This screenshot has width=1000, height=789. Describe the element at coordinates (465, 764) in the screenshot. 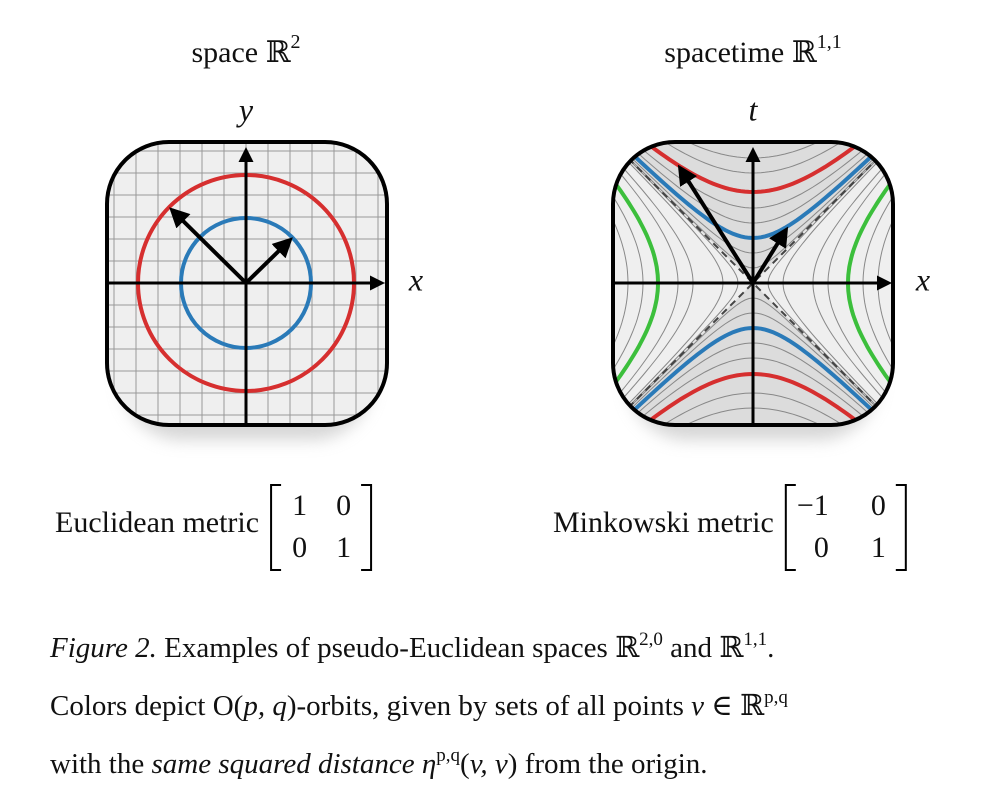

I see `caption-run: (` at that location.